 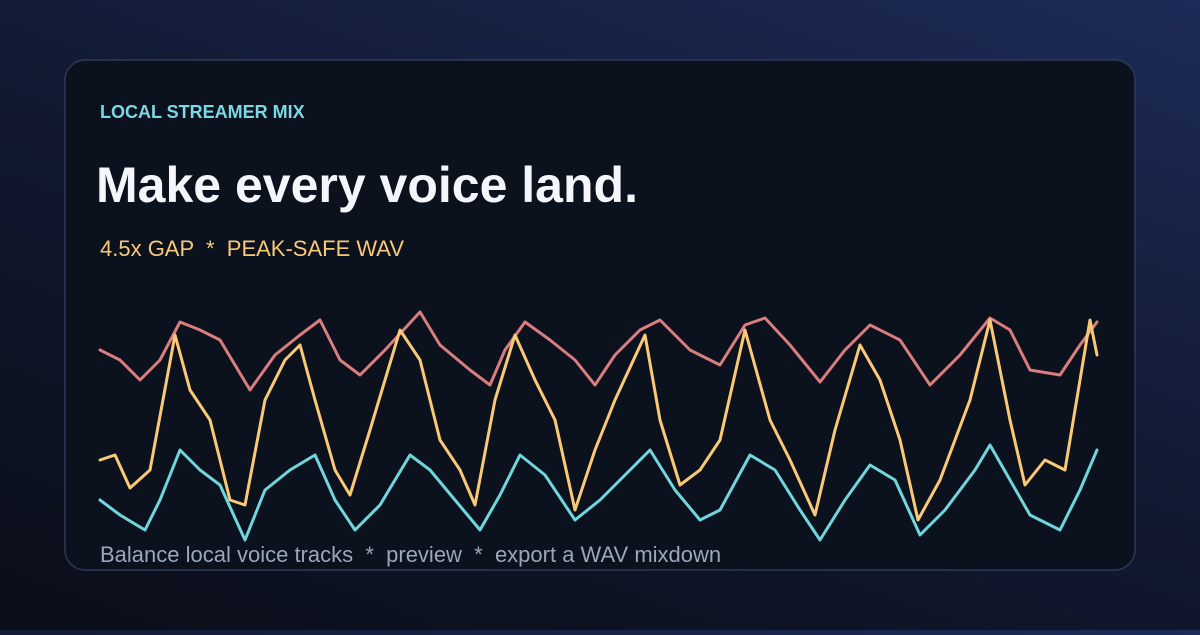 What do you see at coordinates (367, 185) in the screenshot?
I see `headline: Make every voice land.` at bounding box center [367, 185].